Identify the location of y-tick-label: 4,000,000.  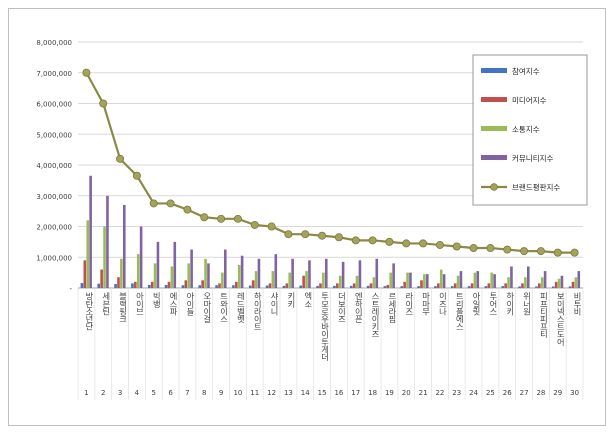
(54, 166).